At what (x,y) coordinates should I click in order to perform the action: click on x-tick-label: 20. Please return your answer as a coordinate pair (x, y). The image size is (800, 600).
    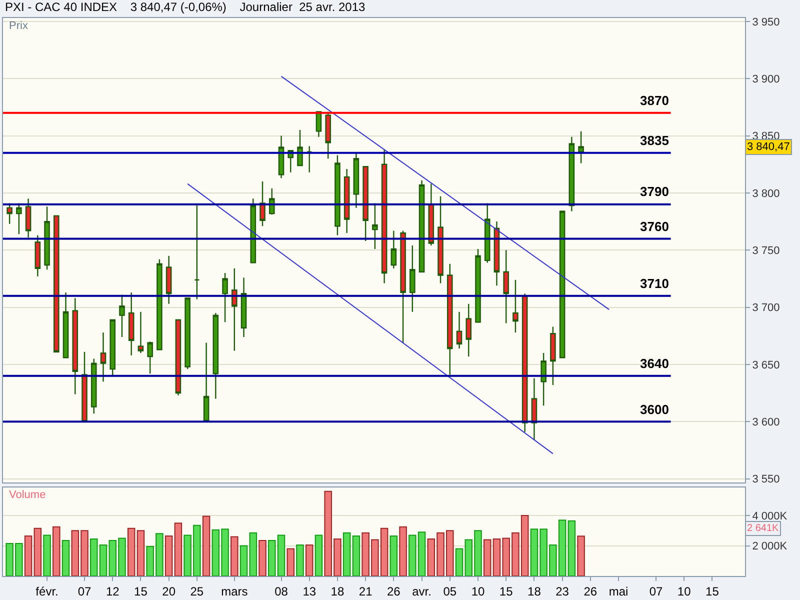
    Looking at the image, I should click on (169, 591).